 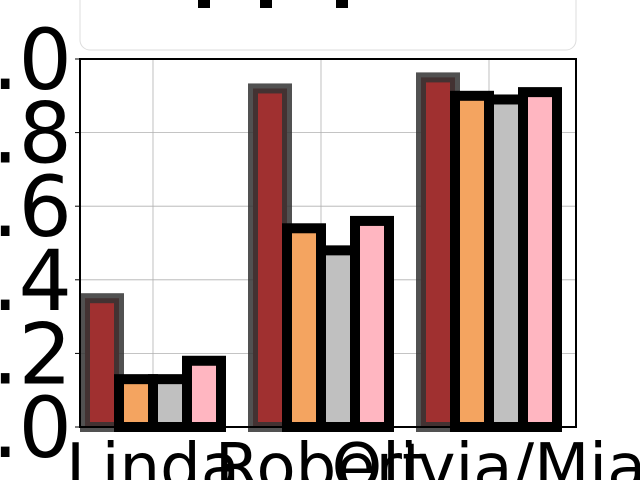 What do you see at coordinates (328, 25) in the screenshot?
I see `legend` at bounding box center [328, 25].